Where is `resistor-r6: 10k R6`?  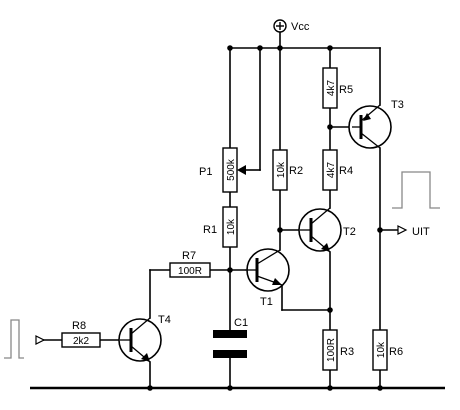 resistor-r6: 10k R6 is located at coordinates (387, 350).